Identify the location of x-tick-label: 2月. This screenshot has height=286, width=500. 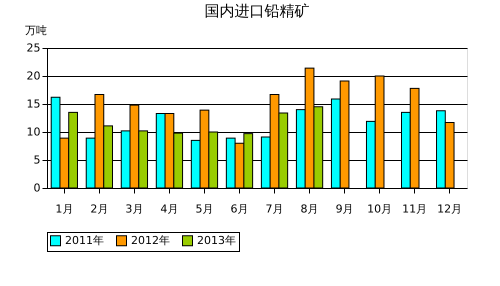
(99, 209).